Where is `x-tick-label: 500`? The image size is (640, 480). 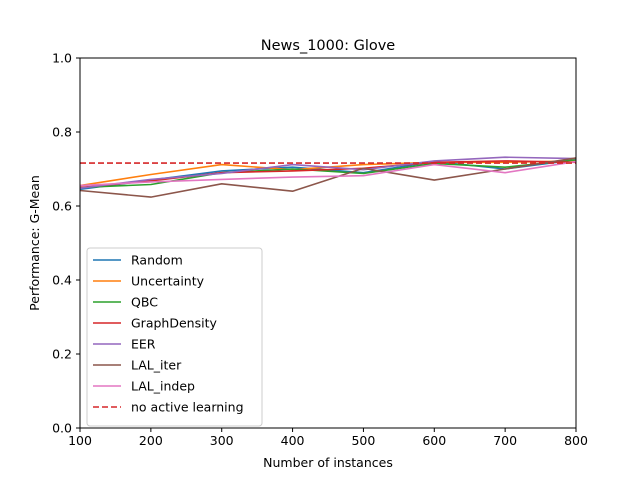
x-tick-label: 500 is located at coordinates (363, 440).